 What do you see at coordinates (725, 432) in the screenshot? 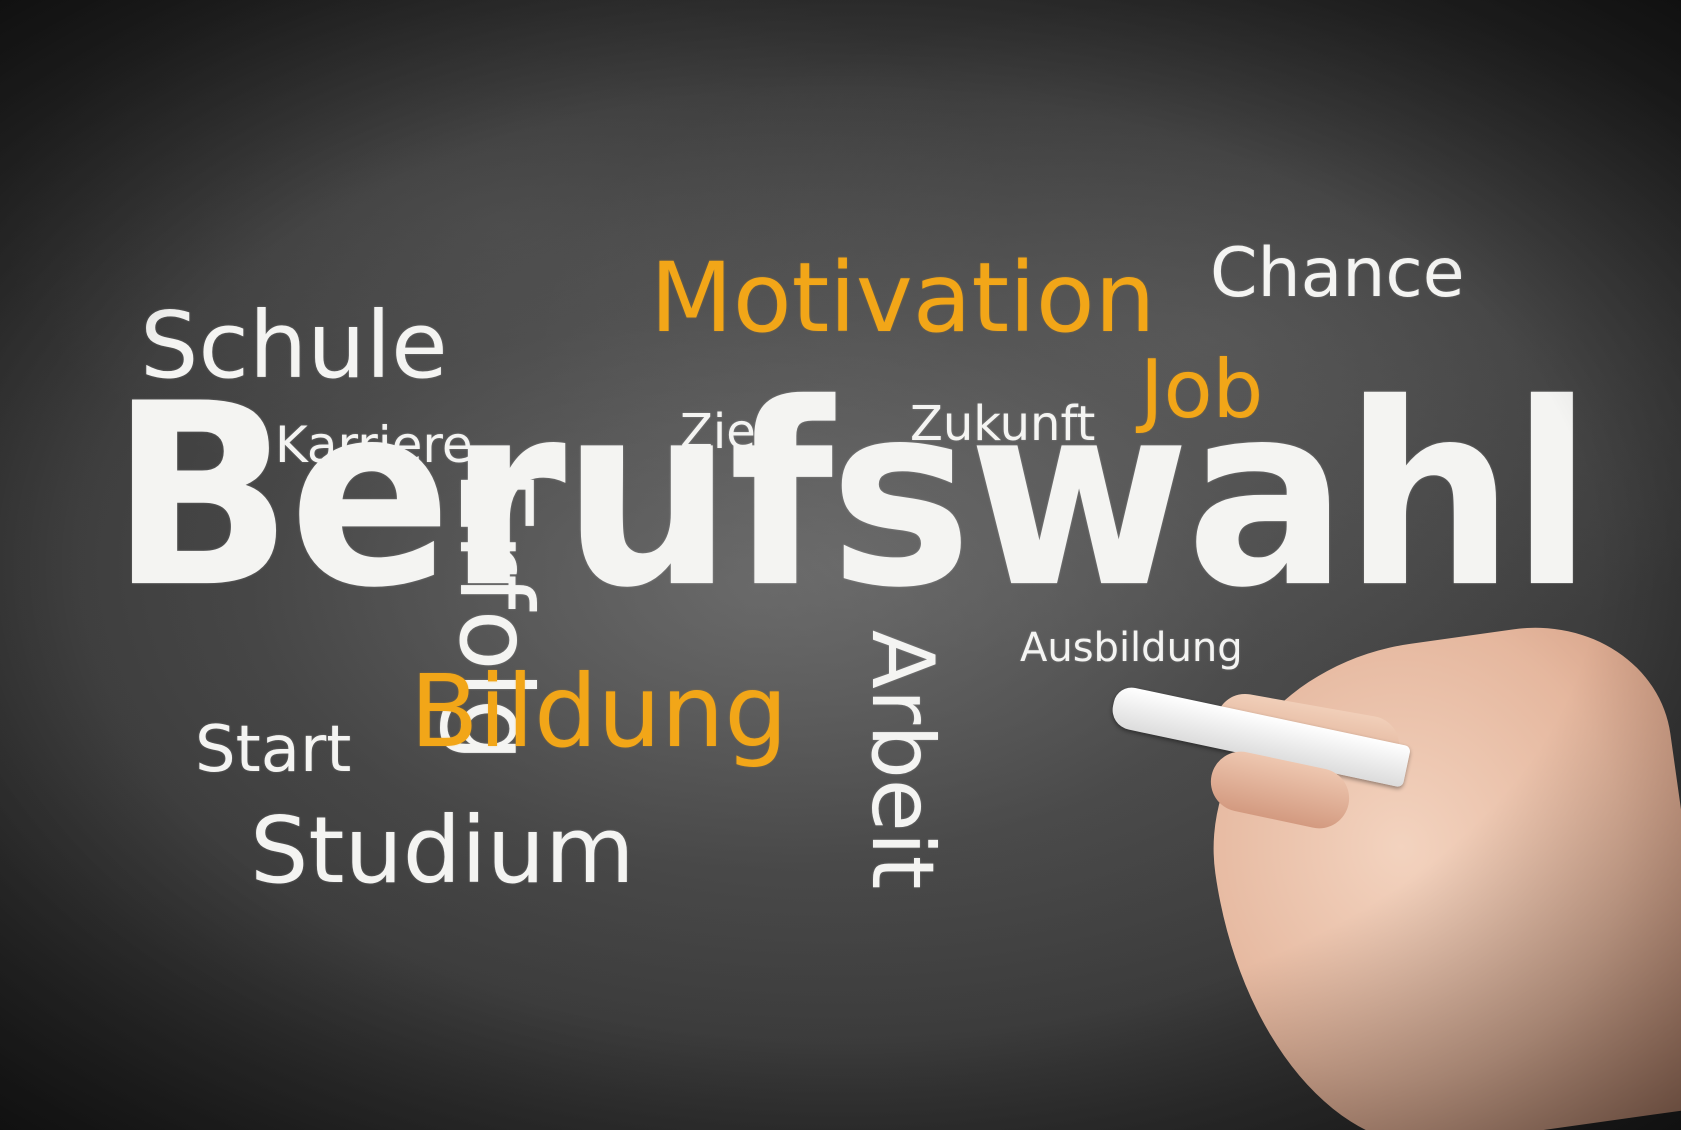
I see `word-ziel: Ziel` at bounding box center [725, 432].